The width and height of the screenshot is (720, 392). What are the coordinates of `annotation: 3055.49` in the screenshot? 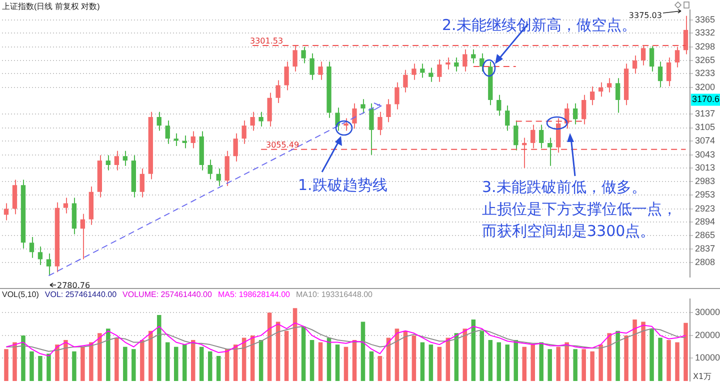 It's located at (283, 145).